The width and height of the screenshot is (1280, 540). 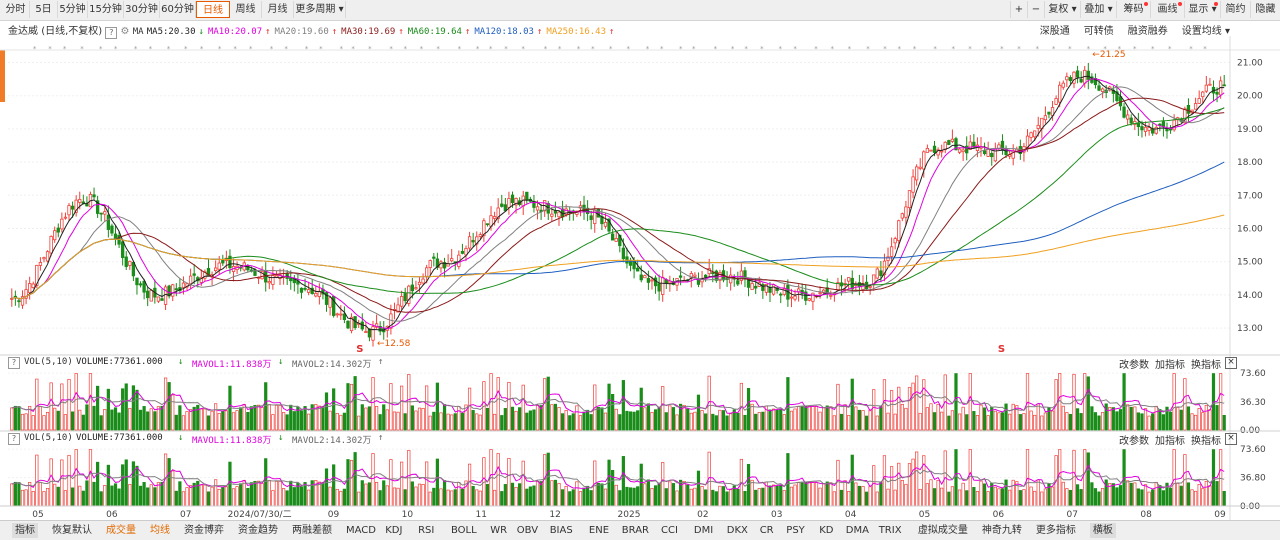 What do you see at coordinates (44, 9) in the screenshot?
I see `period-tab-1: 5日` at bounding box center [44, 9].